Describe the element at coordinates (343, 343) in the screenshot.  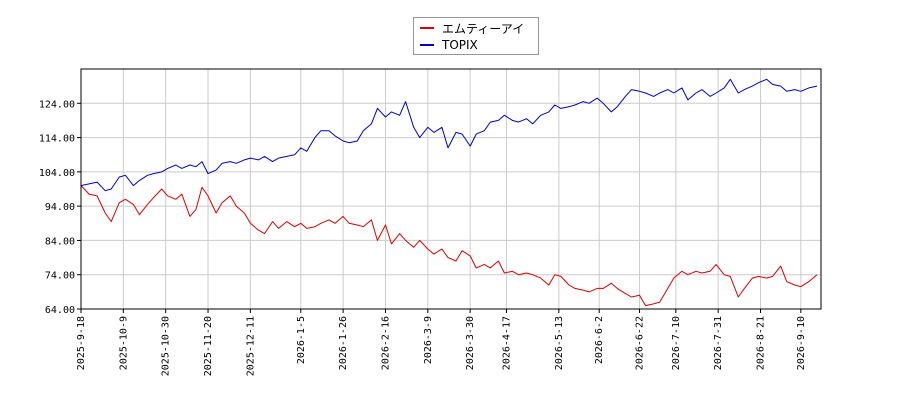
I see `x-tick-label: 2026-1-26` at that location.